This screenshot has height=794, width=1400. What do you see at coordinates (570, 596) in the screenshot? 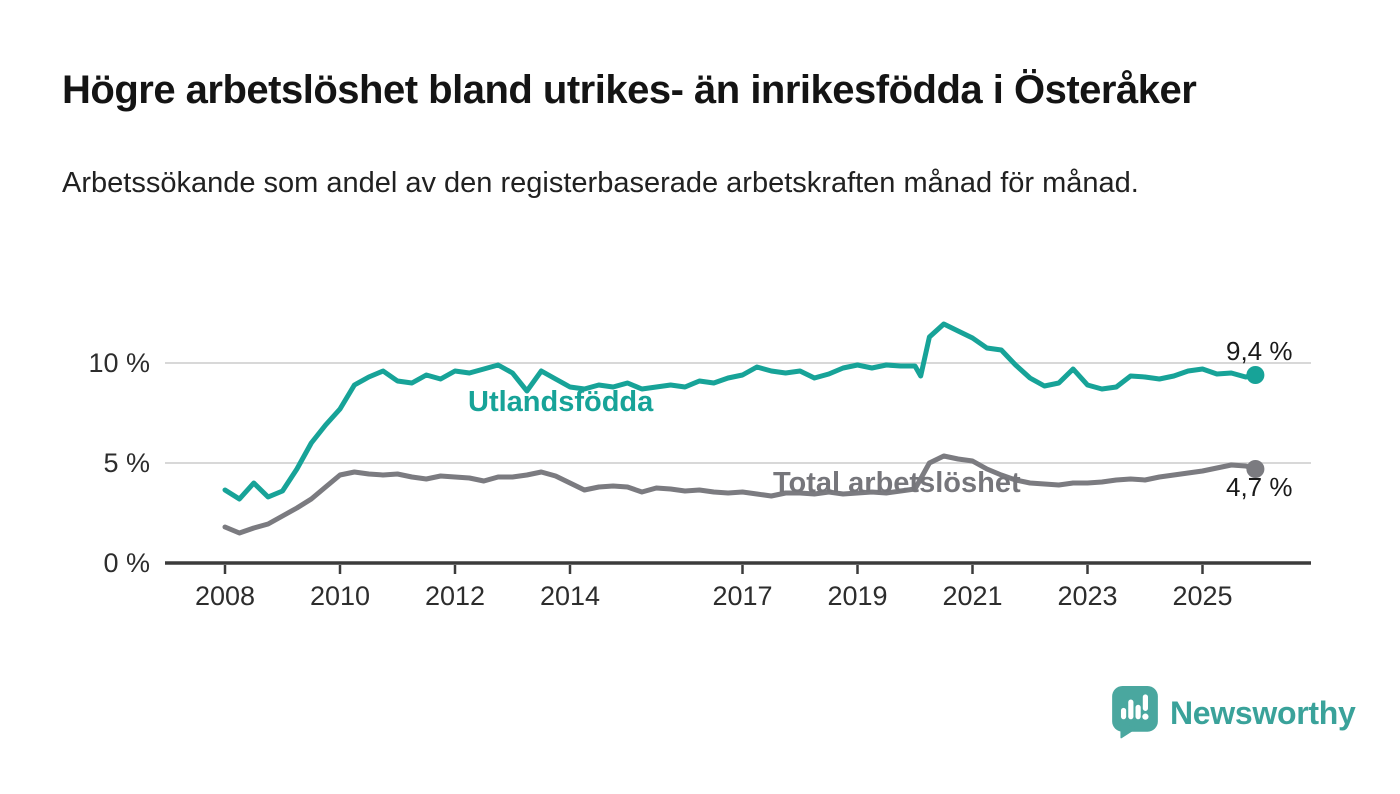
I see `x-tick-label-2014: 2014` at bounding box center [570, 596].